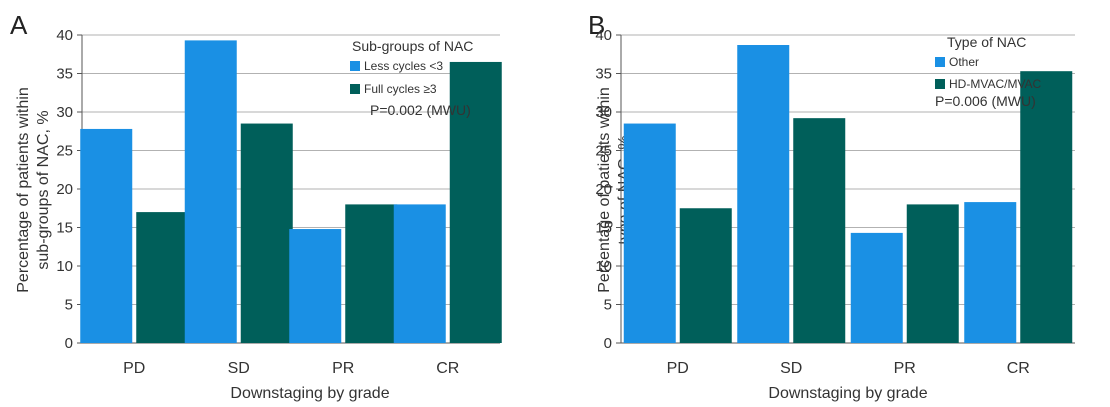  I want to click on legend-item-less-cycles: Less cycles <3, so click(396, 66).